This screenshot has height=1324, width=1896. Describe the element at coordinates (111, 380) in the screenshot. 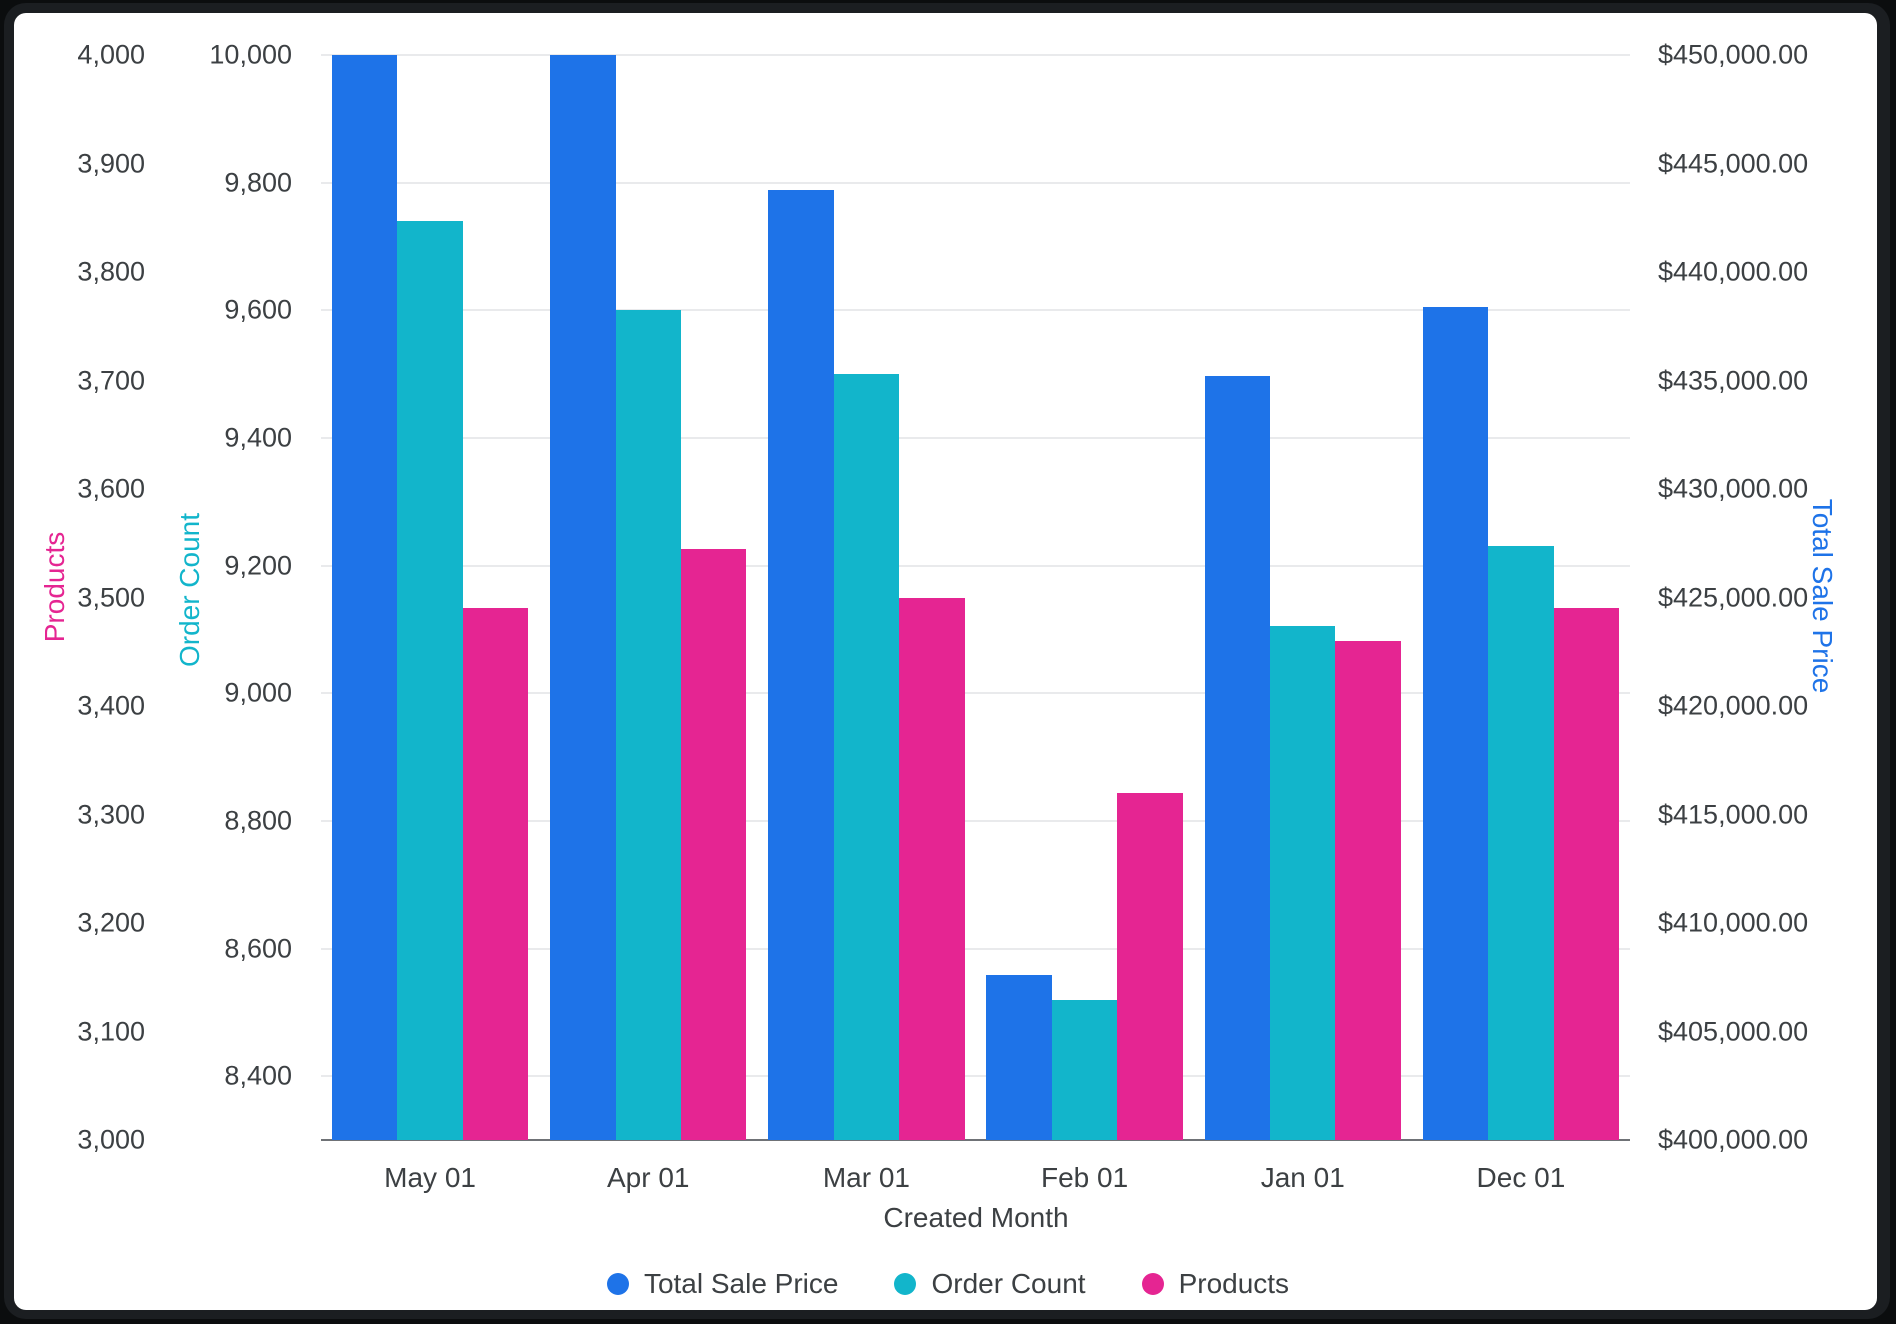

I see `products-axis-tick-3-700: 3,700` at that location.